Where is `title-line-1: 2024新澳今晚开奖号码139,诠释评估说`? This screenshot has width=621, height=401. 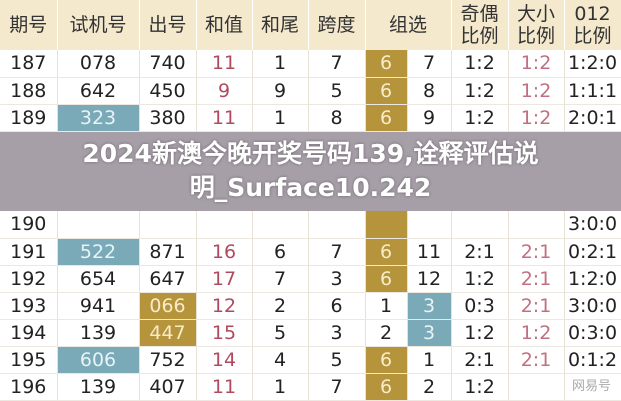
title-line-1: 2024新澳今晚开奖号码139,诠释评估说 is located at coordinates (310, 154).